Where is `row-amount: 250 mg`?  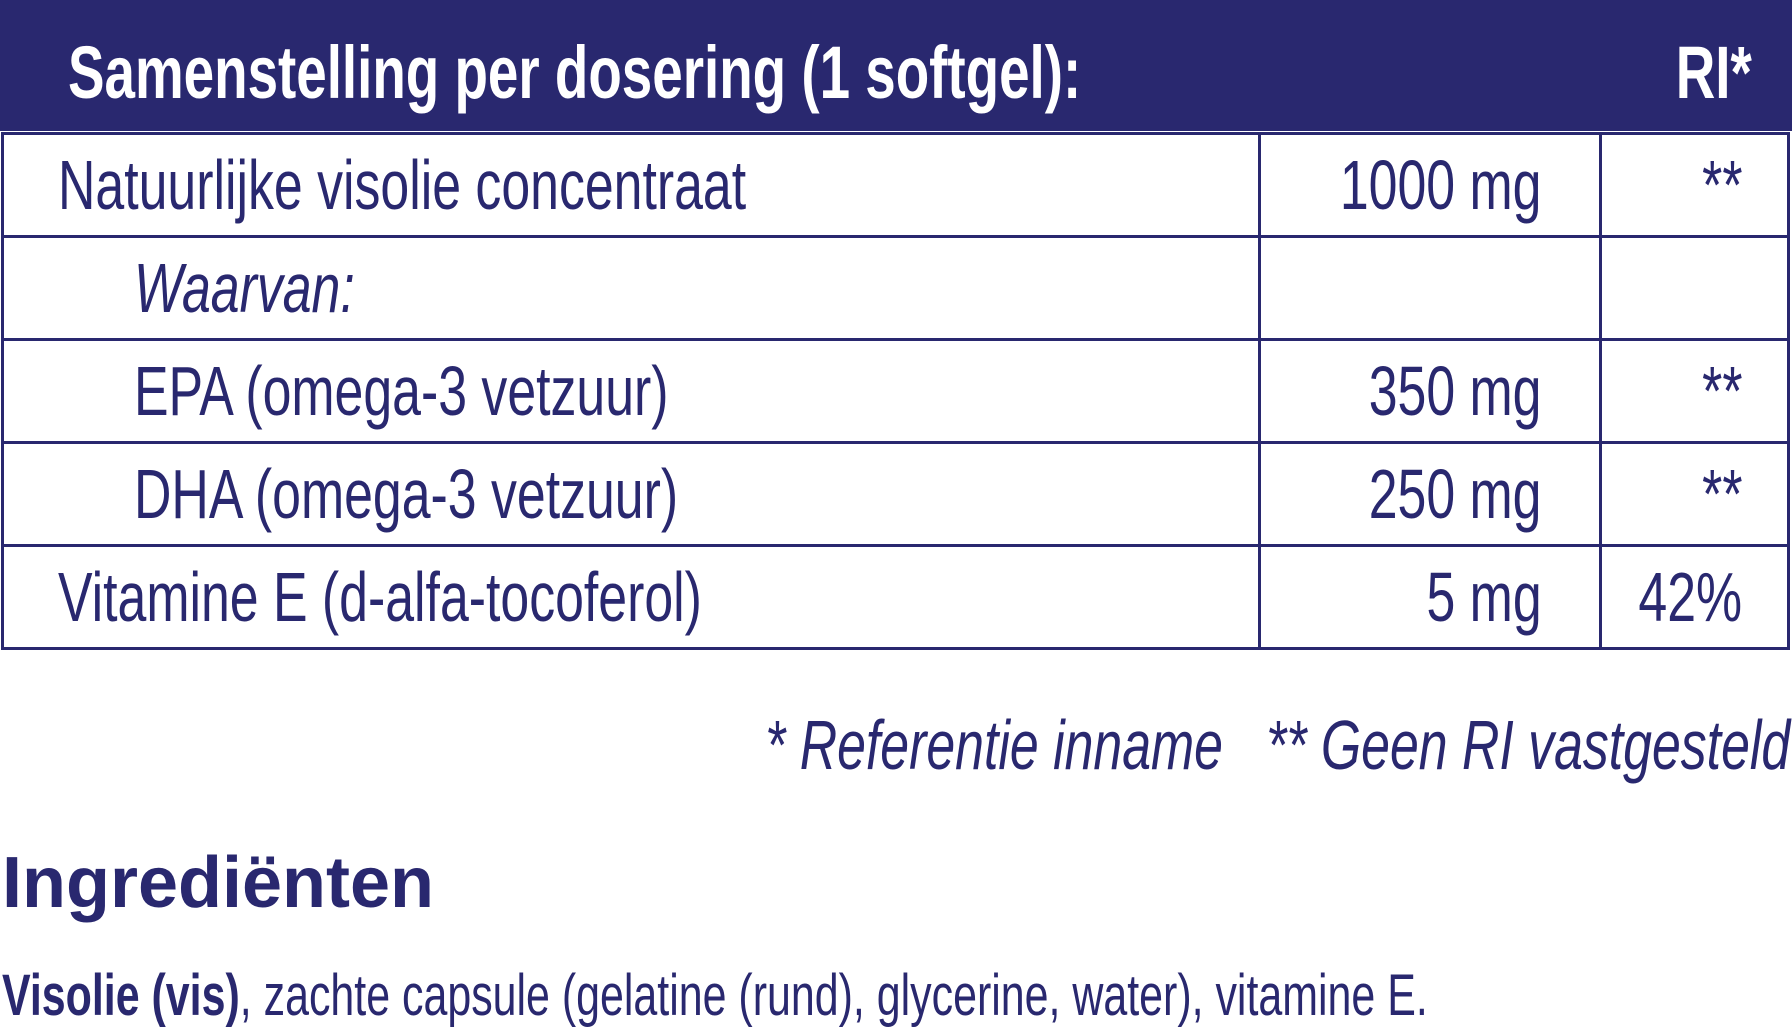 row-amount: 250 mg is located at coordinates (1455, 494).